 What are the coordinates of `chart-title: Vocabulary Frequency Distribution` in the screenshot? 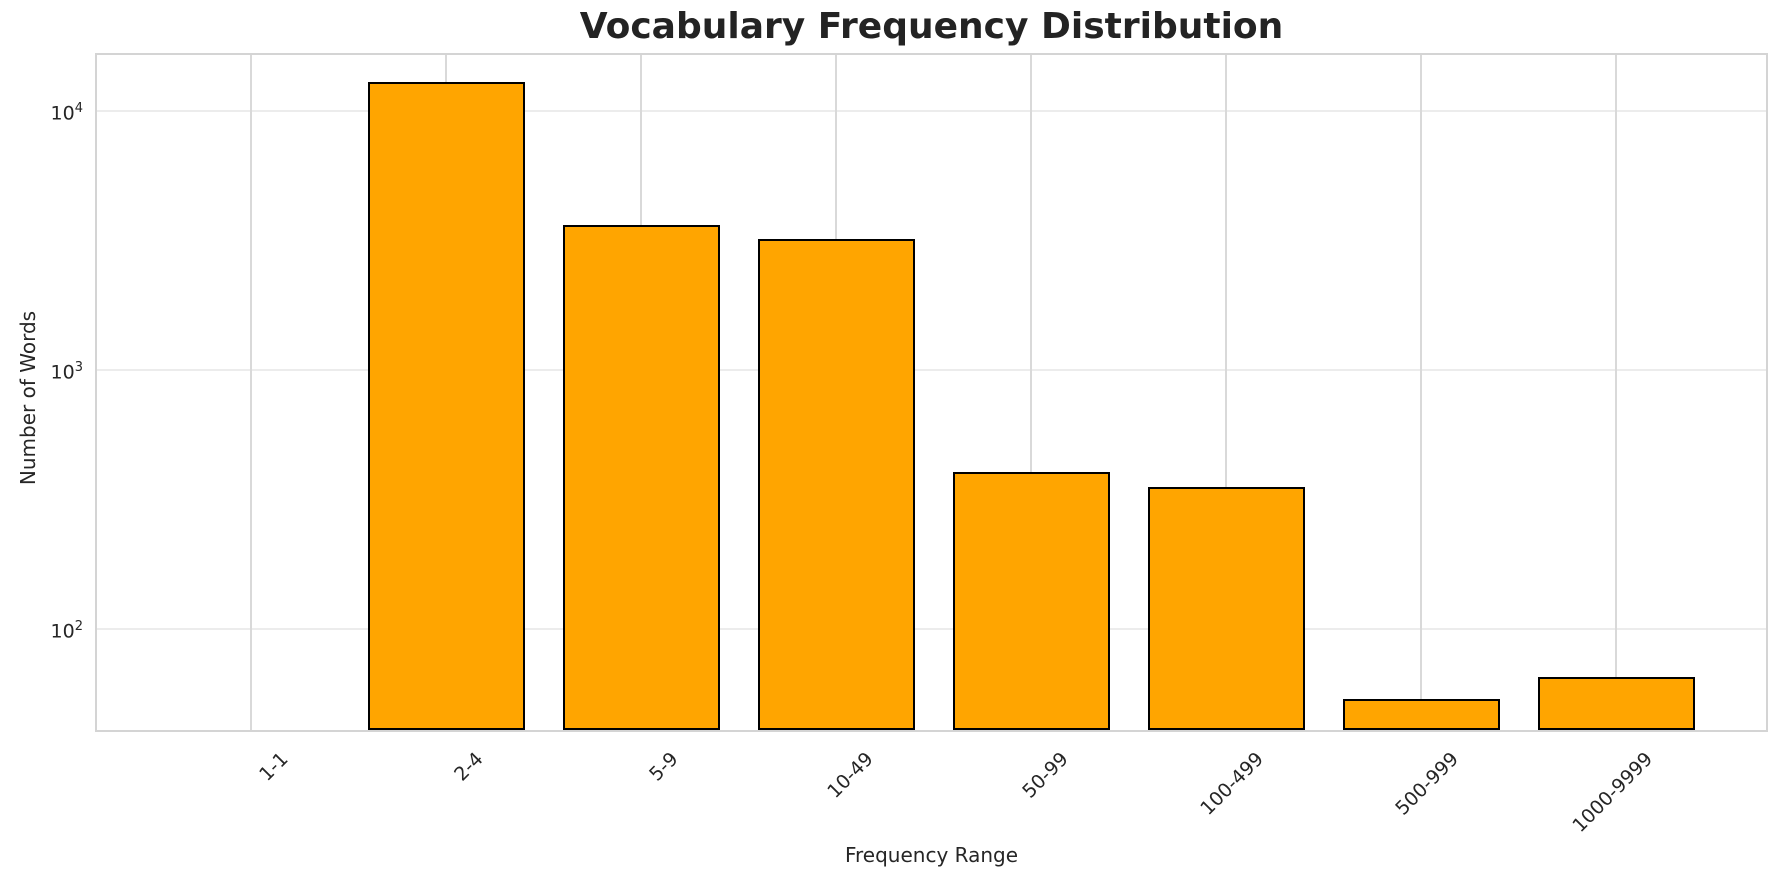 It's located at (931, 26).